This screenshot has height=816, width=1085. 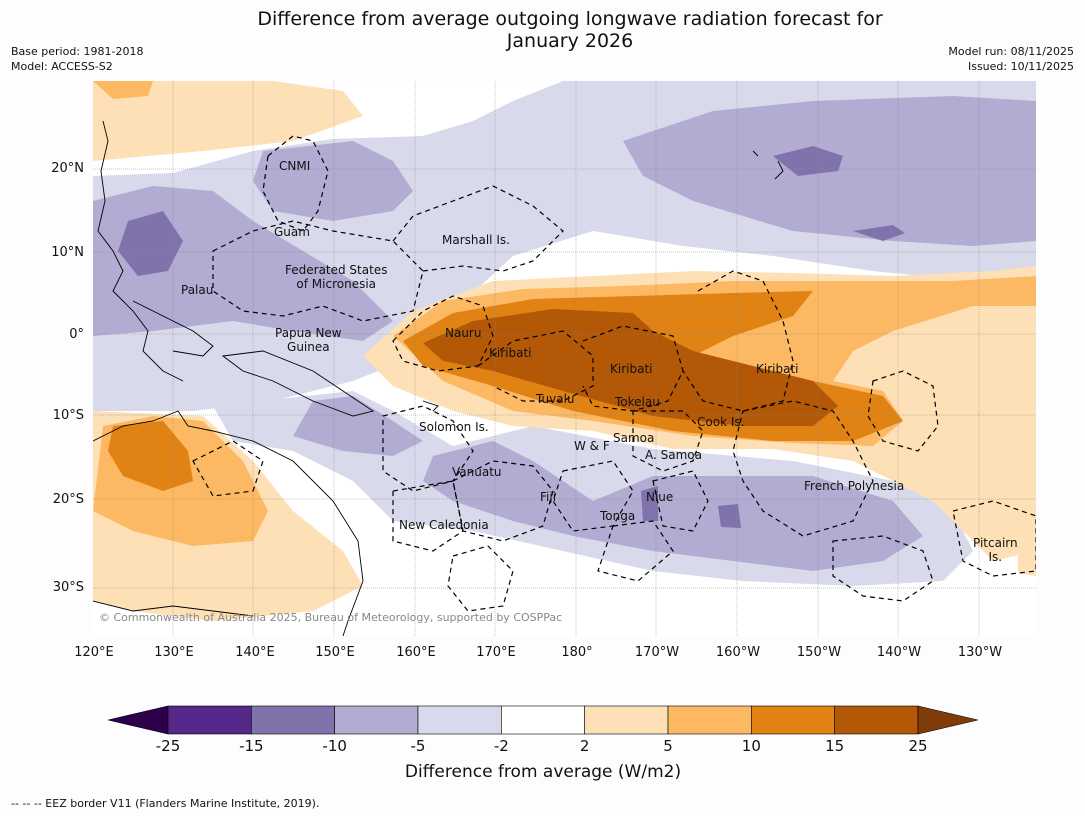 What do you see at coordinates (751, 746) in the screenshot?
I see `colorbar-tick-label: 10` at bounding box center [751, 746].